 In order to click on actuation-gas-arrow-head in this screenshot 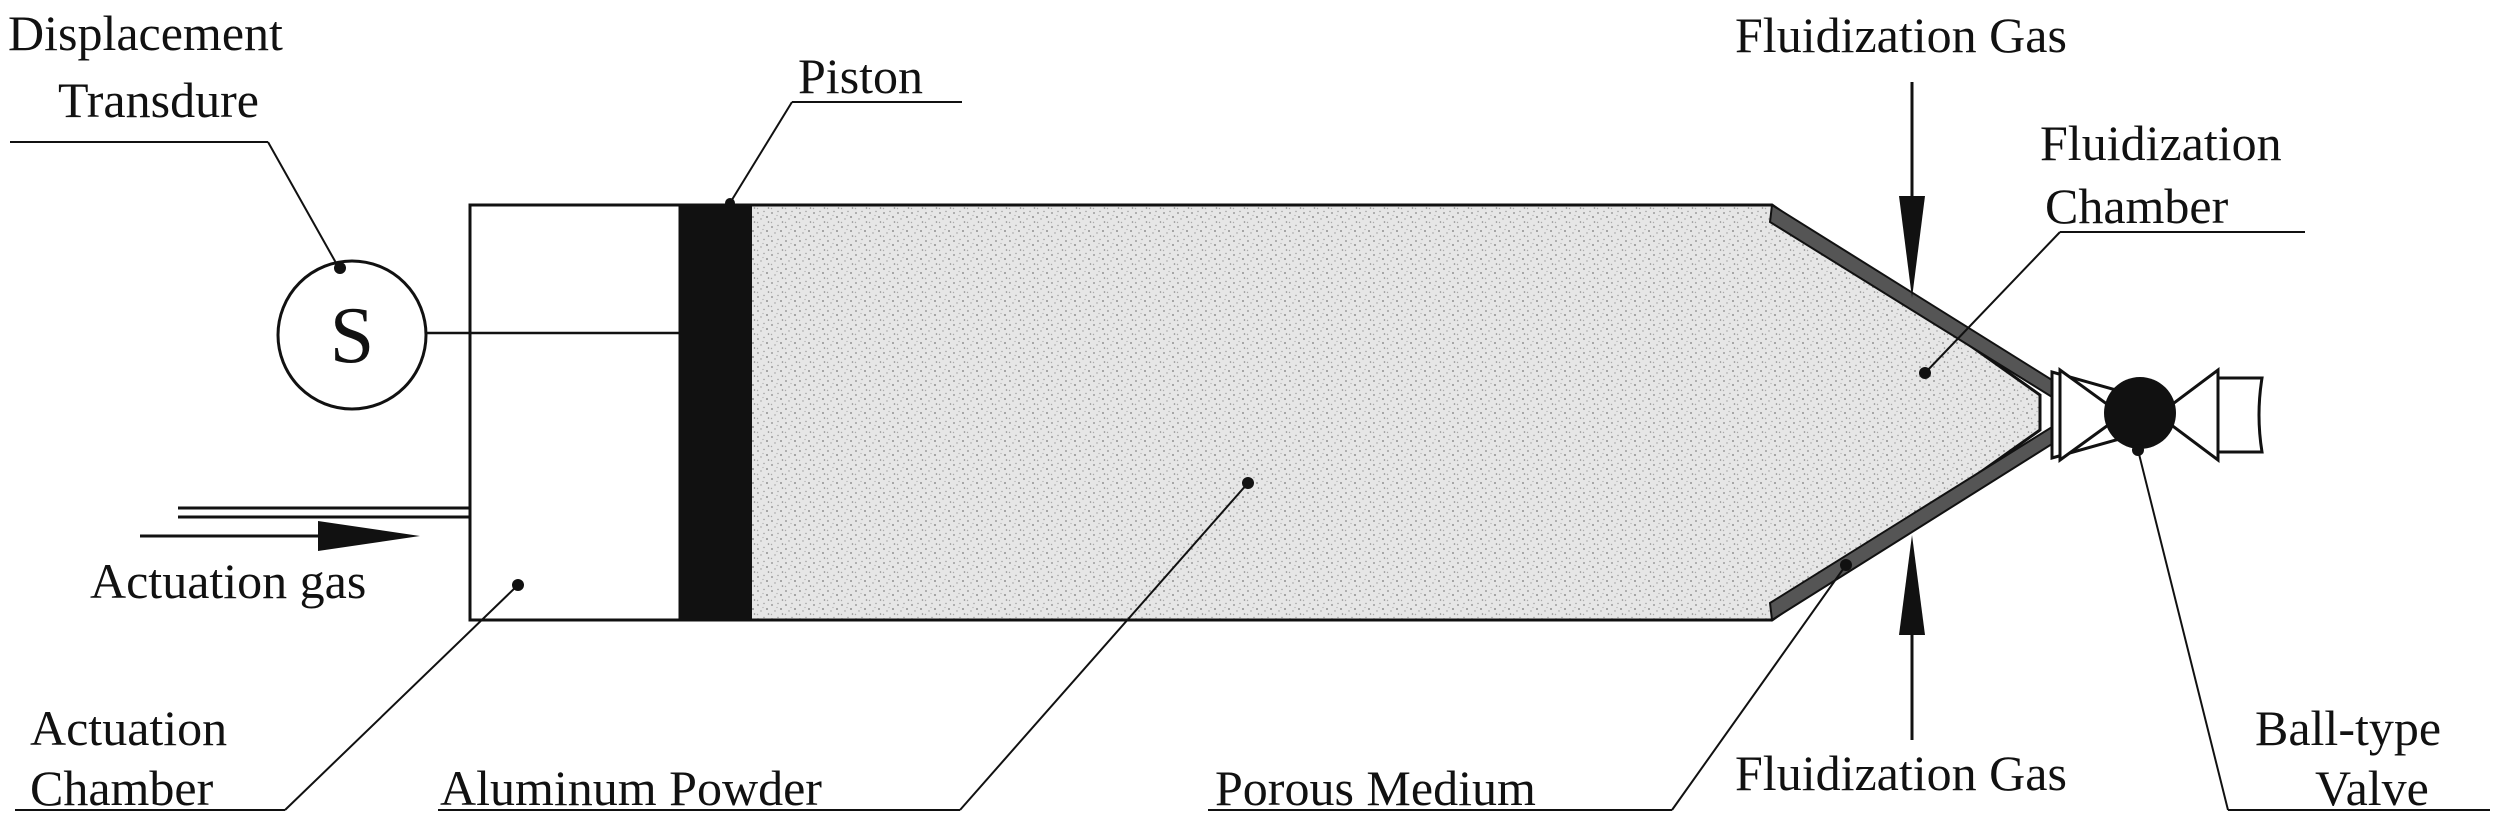, I will do `click(369, 536)`.